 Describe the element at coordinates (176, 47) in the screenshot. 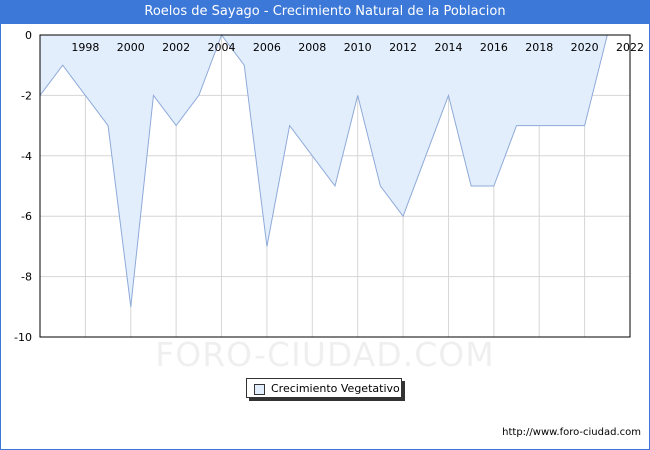

I see `x-tick-label: 2002` at that location.